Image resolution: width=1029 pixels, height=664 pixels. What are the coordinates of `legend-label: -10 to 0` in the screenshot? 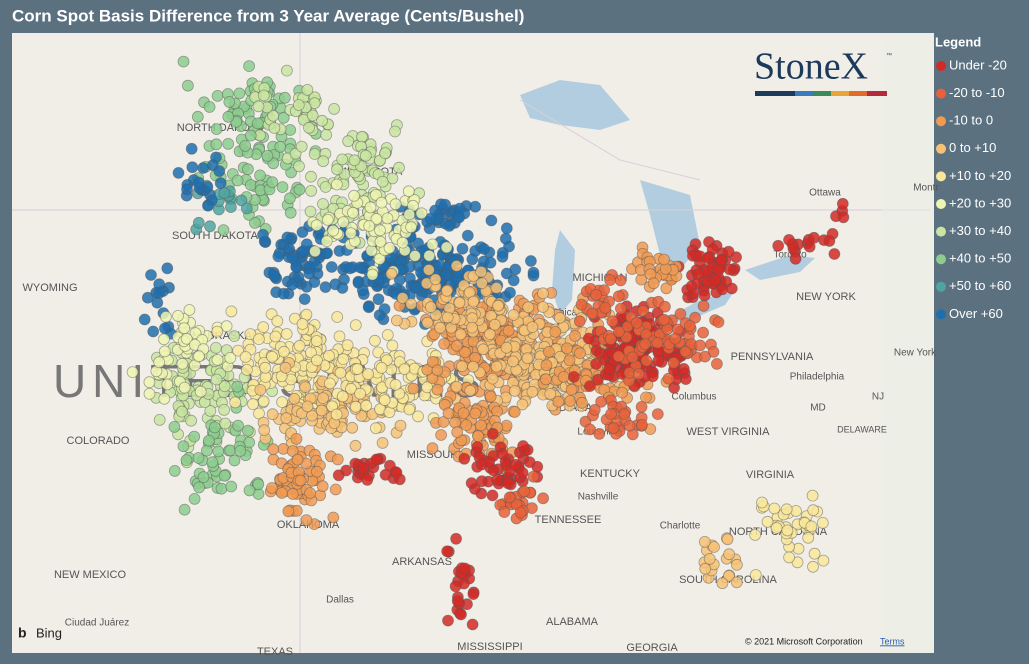 It's located at (971, 120).